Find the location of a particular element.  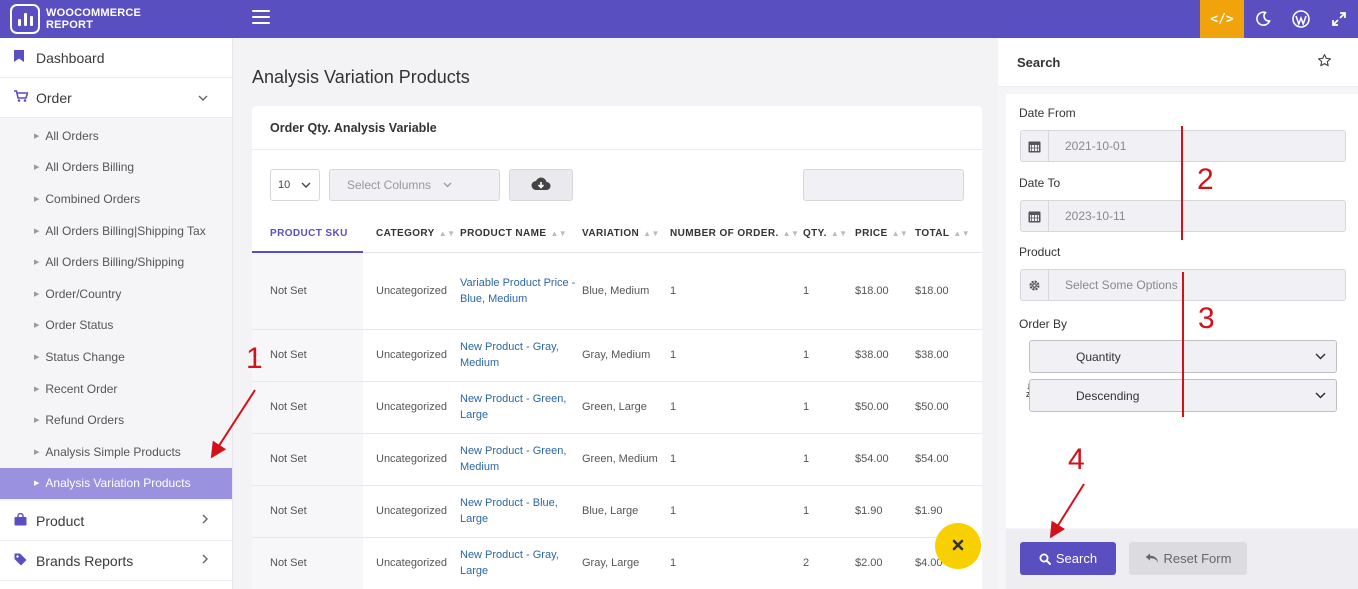

brand-logo: WOOCOMMERCE REPORT is located at coordinates (75, 19).